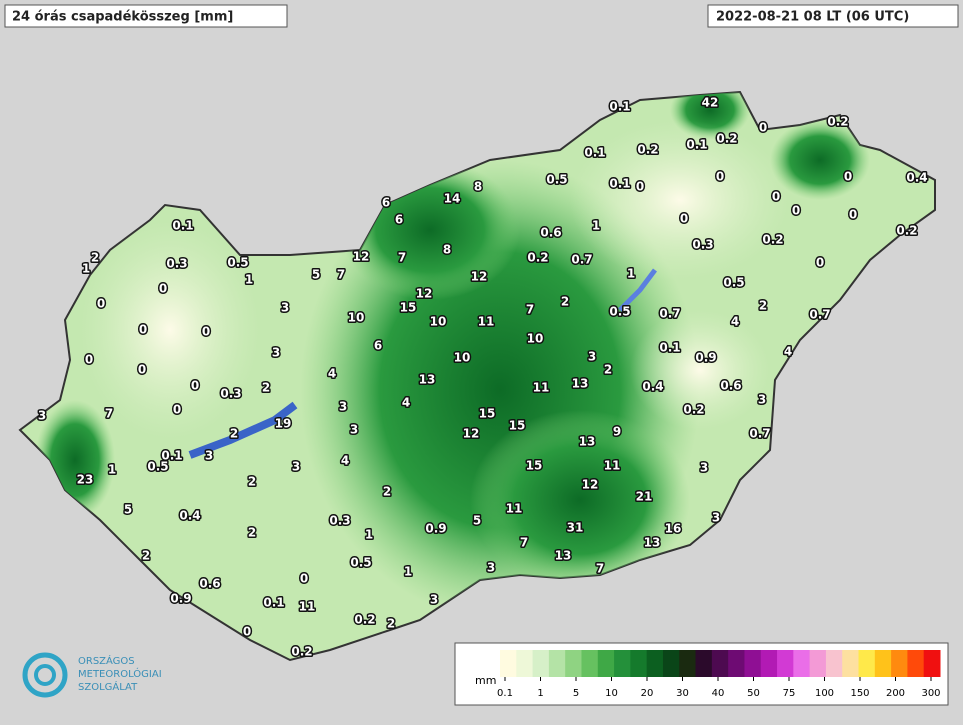 This screenshot has height=725, width=963. What do you see at coordinates (644, 497) in the screenshot?
I see `station-value: 21` at bounding box center [644, 497].